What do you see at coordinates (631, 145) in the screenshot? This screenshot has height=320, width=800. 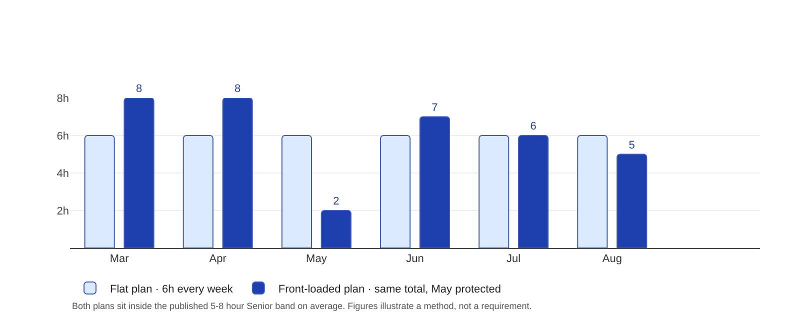 I see `data-label: 5` at bounding box center [631, 145].